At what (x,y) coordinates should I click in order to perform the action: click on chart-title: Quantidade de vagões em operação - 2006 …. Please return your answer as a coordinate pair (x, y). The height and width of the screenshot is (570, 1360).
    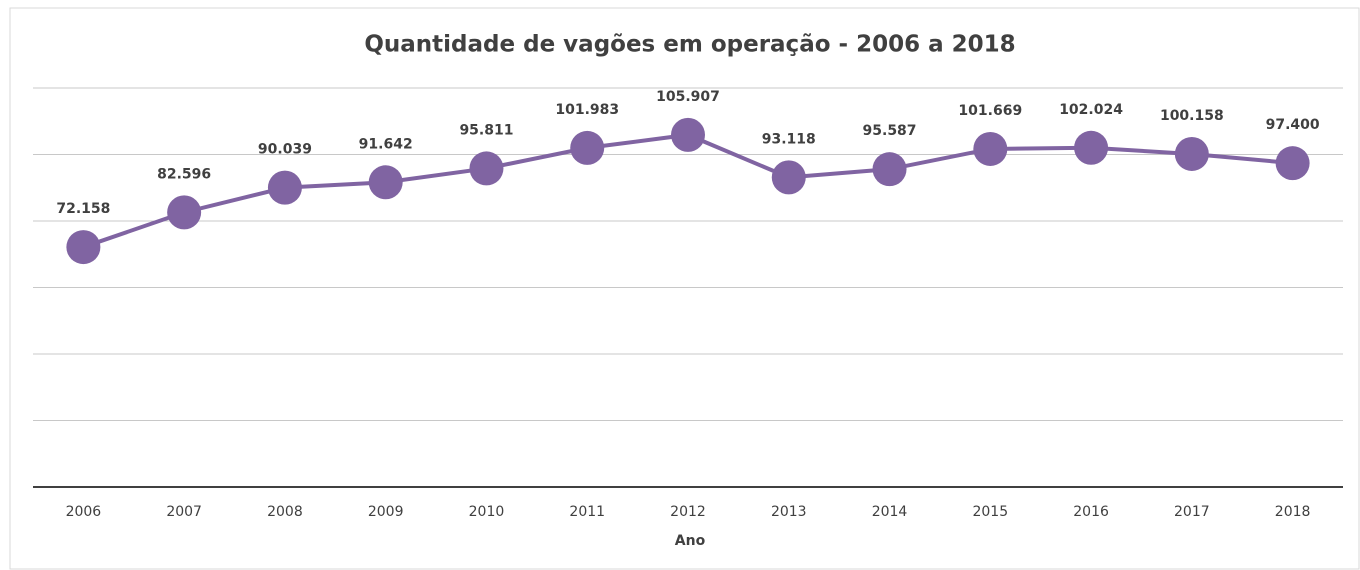
    Looking at the image, I should click on (689, 45).